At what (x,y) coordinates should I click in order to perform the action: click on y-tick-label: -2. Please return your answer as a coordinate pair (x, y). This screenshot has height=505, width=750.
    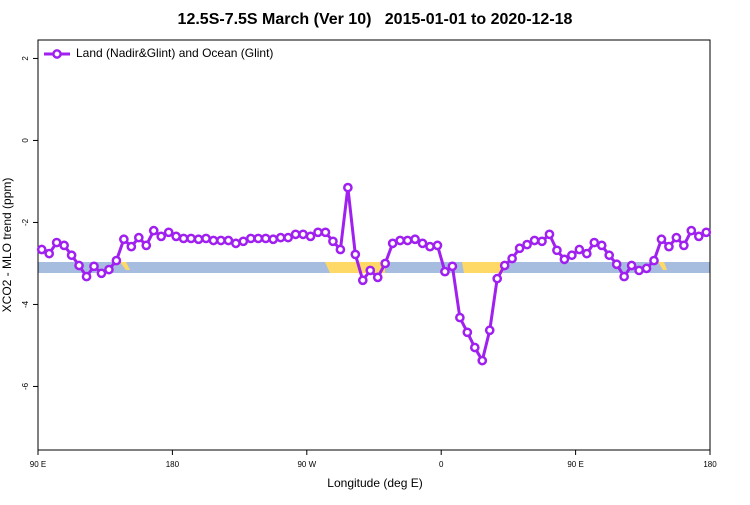
    Looking at the image, I should click on (25, 222).